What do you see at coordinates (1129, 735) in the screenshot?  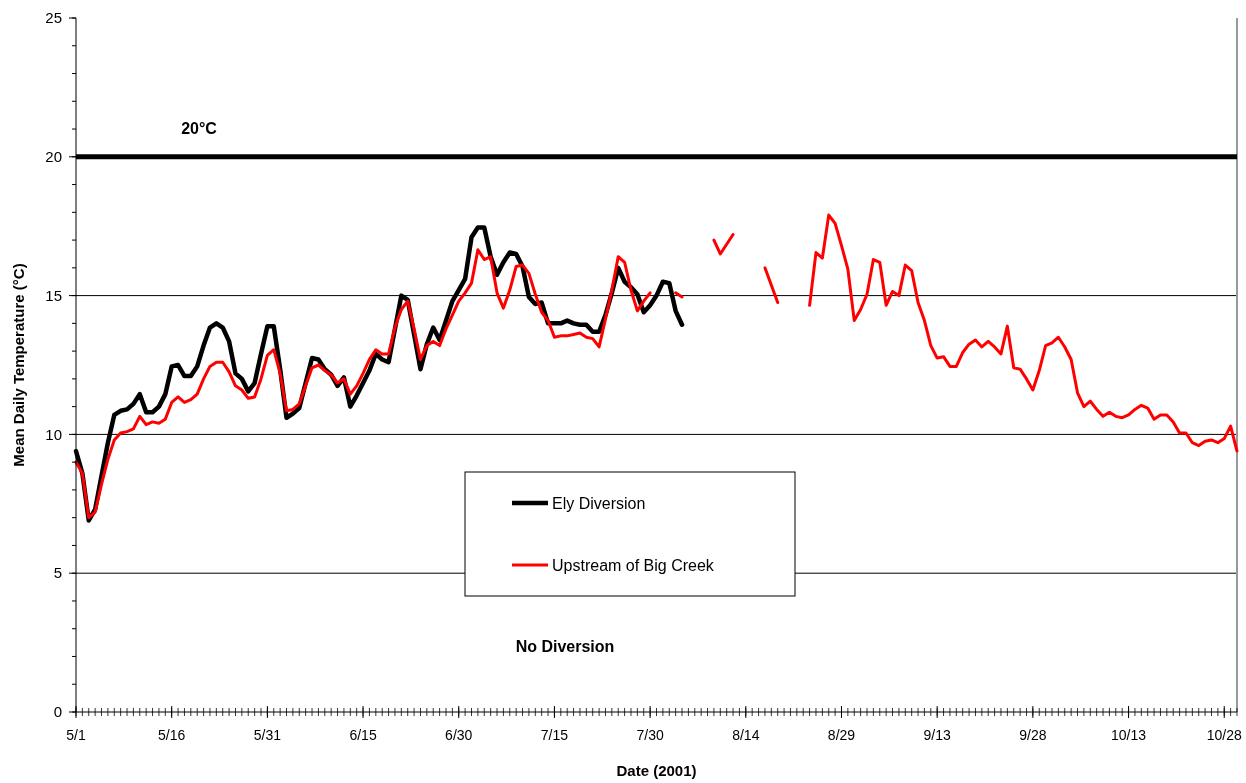 I see `x-tick-label: 10/13` at bounding box center [1129, 735].